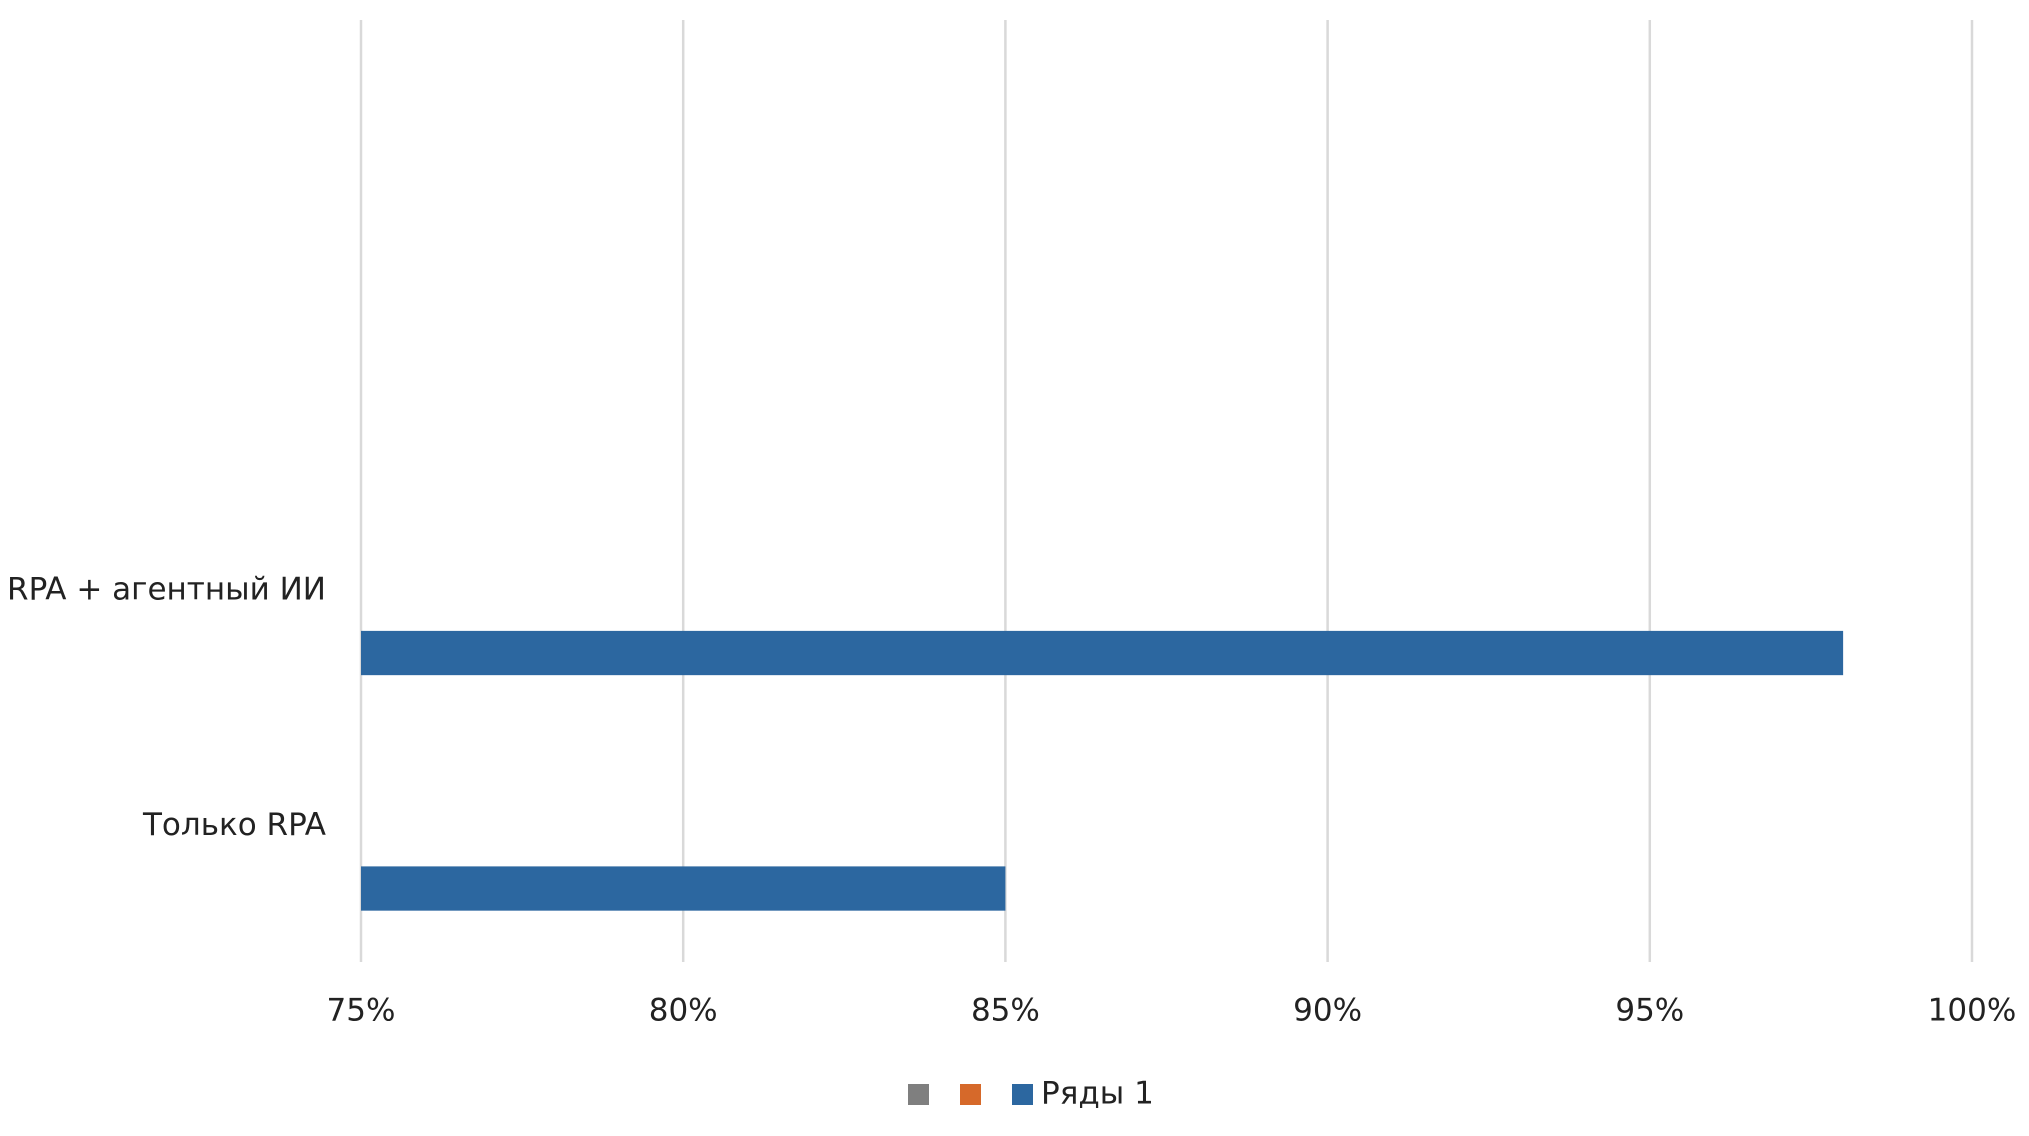  Describe the element at coordinates (1005, 1011) in the screenshot. I see `x-tick-label: 85%` at that location.